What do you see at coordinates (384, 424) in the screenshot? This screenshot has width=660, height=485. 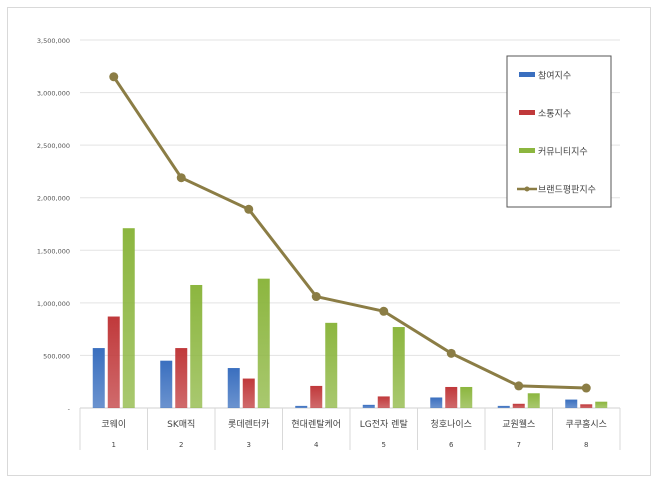 I see `category-label: LG전자 렌탈` at bounding box center [384, 424].